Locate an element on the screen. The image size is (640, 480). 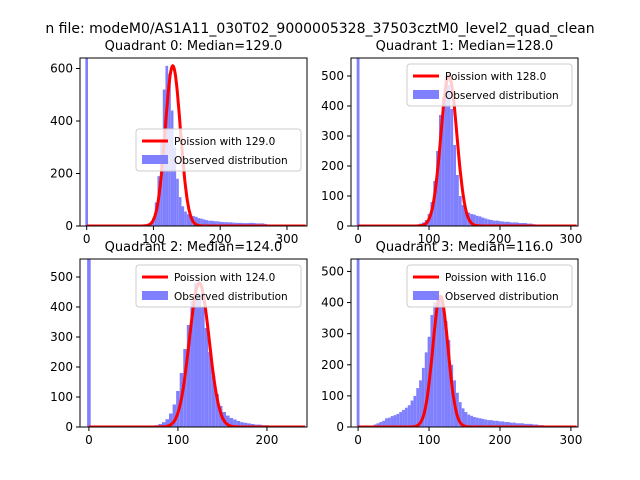
x-tick-label: 200 is located at coordinates (500, 440).